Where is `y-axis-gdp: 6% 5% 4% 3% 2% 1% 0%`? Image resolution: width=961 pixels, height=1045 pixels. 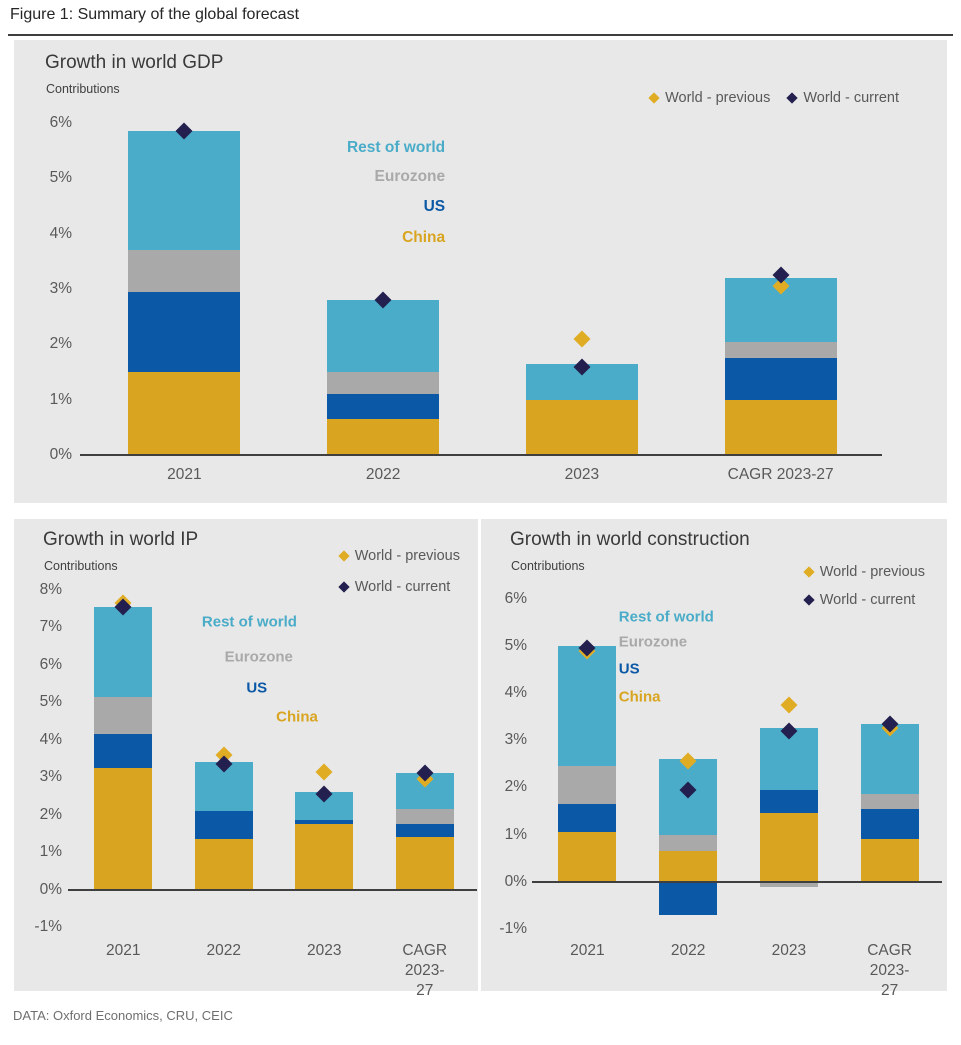 y-axis-gdp: 6% 5% 4% 3% 2% 1% 0% is located at coordinates (43, 282).